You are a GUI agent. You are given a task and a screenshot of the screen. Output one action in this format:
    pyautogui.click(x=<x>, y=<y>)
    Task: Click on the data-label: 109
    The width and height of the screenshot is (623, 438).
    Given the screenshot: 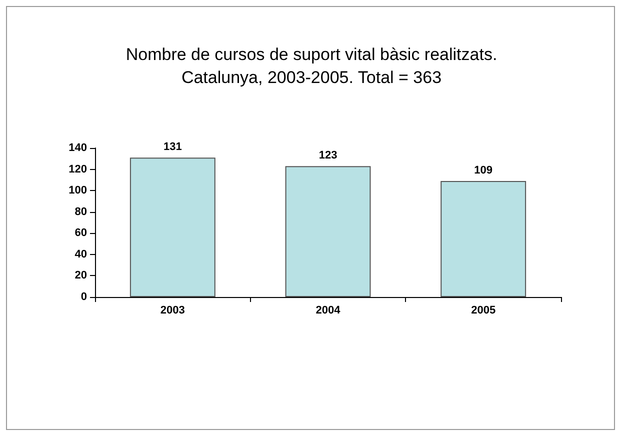 What is the action you would take?
    pyautogui.click(x=483, y=170)
    